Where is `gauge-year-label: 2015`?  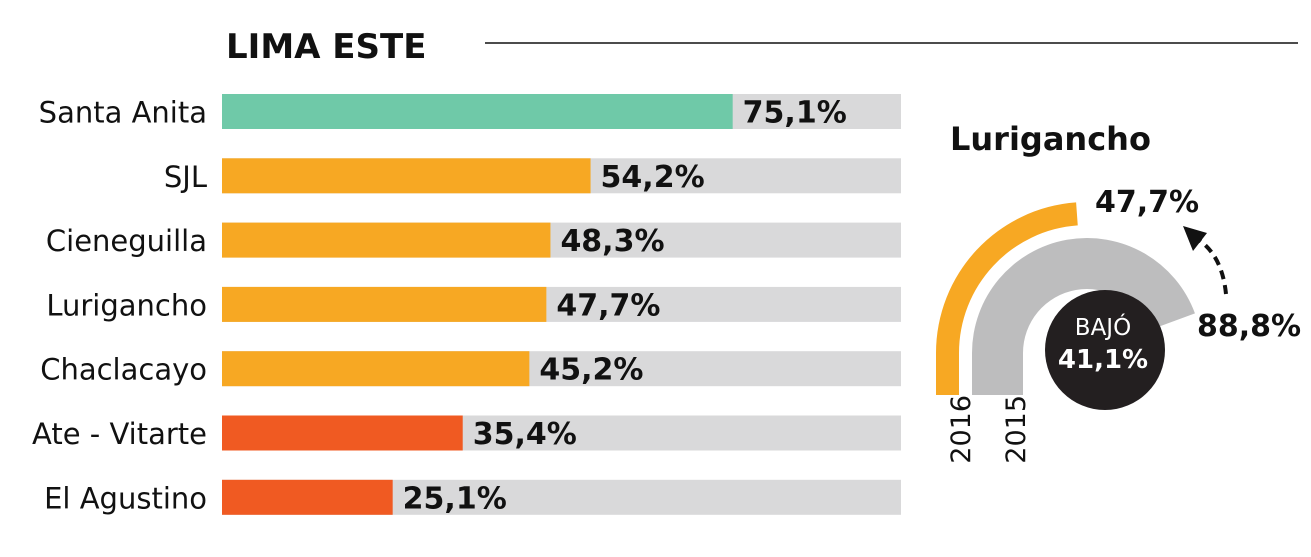 gauge-year-label: 2015 is located at coordinates (1016, 429).